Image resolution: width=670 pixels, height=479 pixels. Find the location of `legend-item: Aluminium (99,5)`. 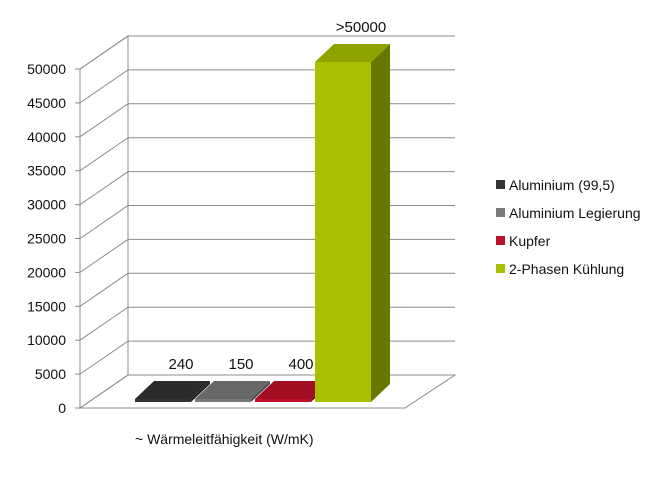

legend-item: Aluminium (99,5) is located at coordinates (568, 184).